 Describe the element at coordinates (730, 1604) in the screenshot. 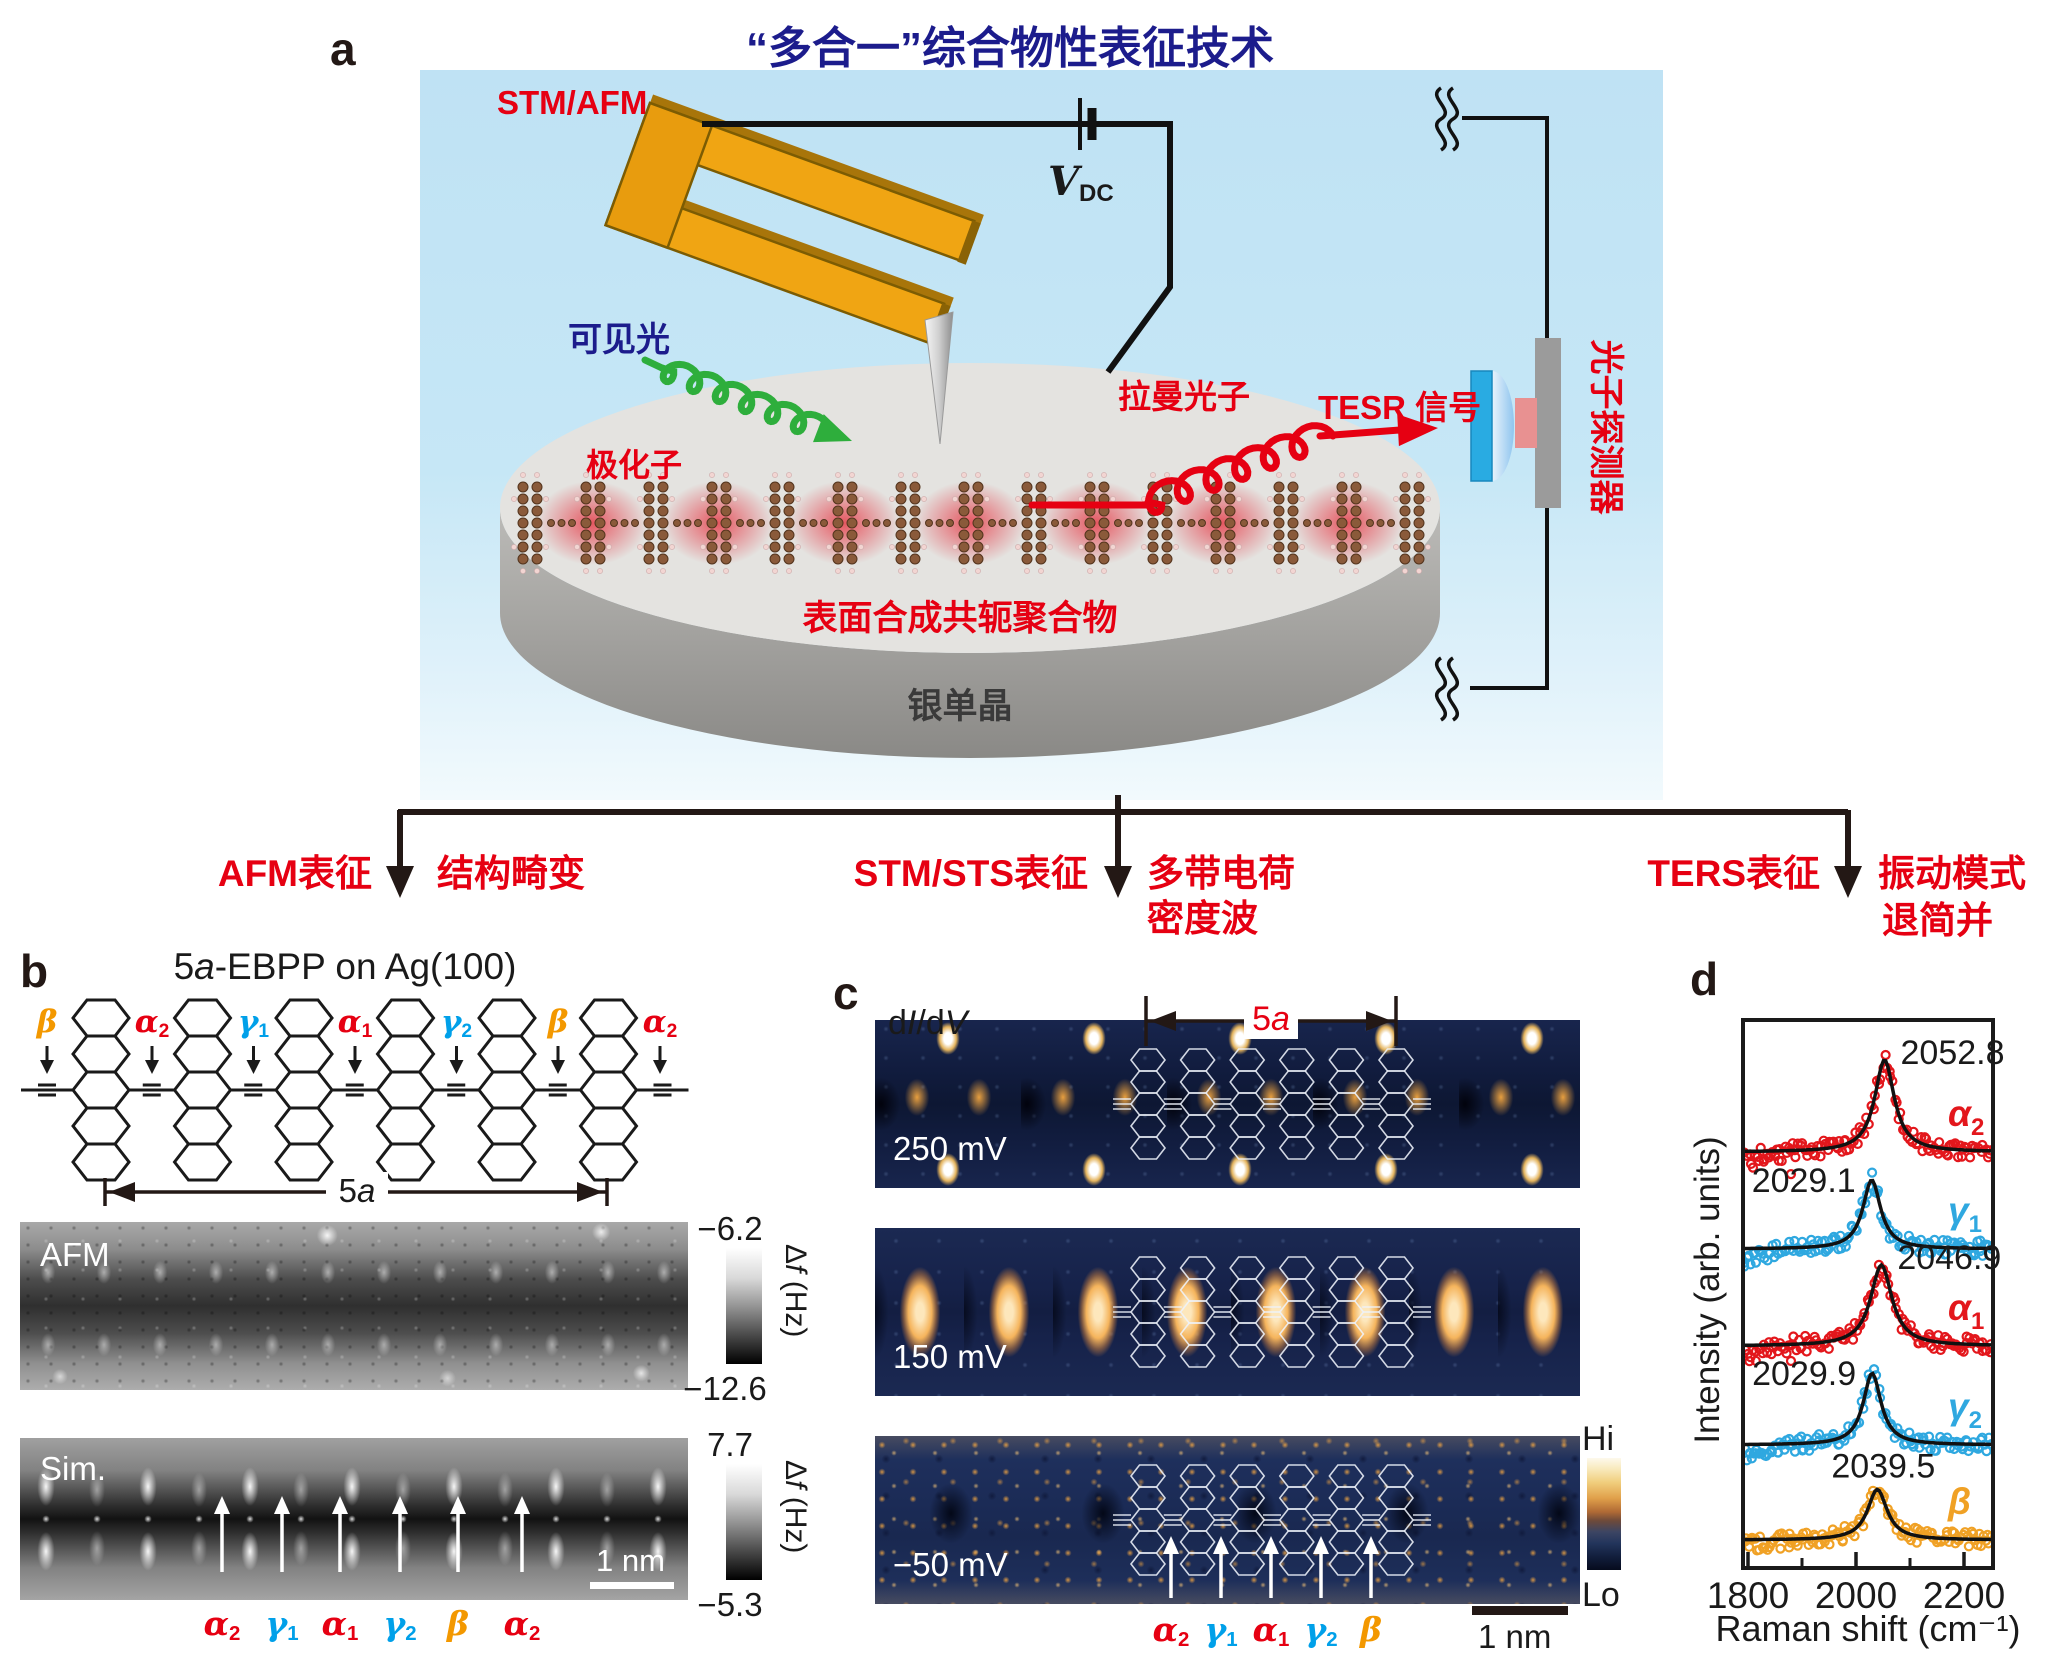

I see `sim-colorbar-min: −5.3` at that location.